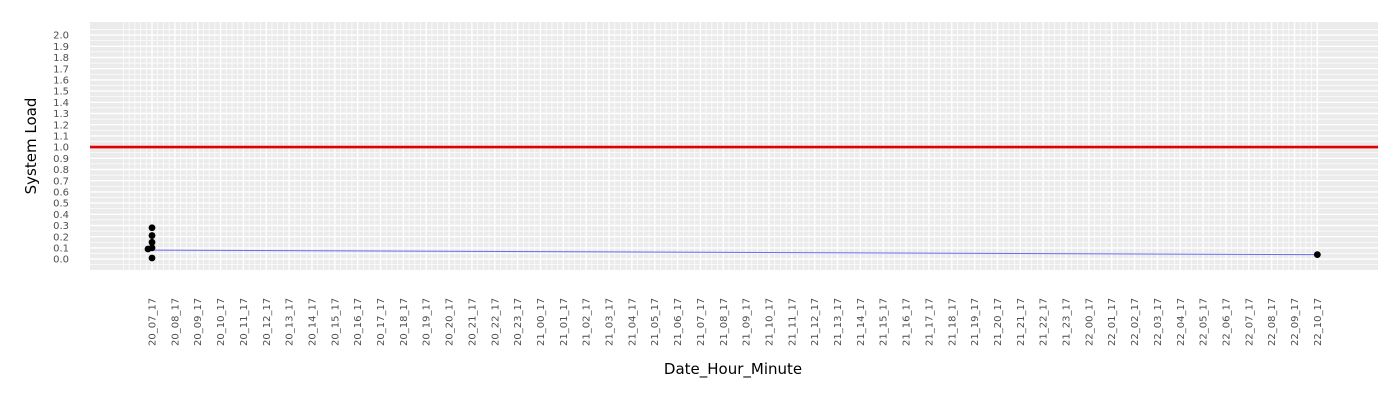 The height and width of the screenshot is (400, 1400). What do you see at coordinates (610, 322) in the screenshot?
I see `x-tick-label: 21_03_17` at bounding box center [610, 322].